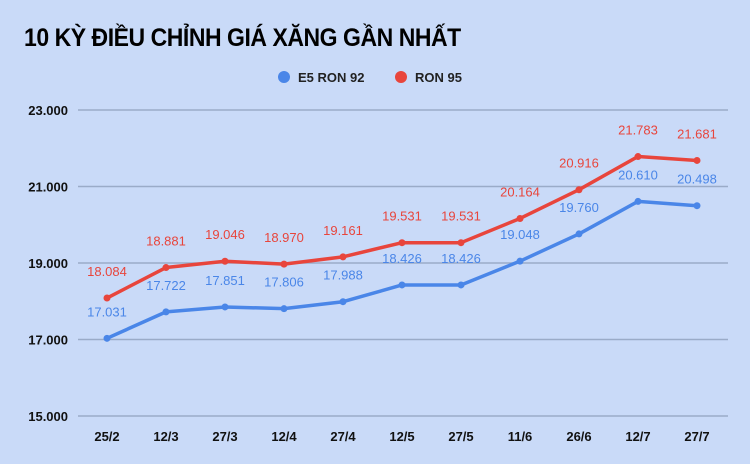  I want to click on data-label: 17.851, so click(225, 280).